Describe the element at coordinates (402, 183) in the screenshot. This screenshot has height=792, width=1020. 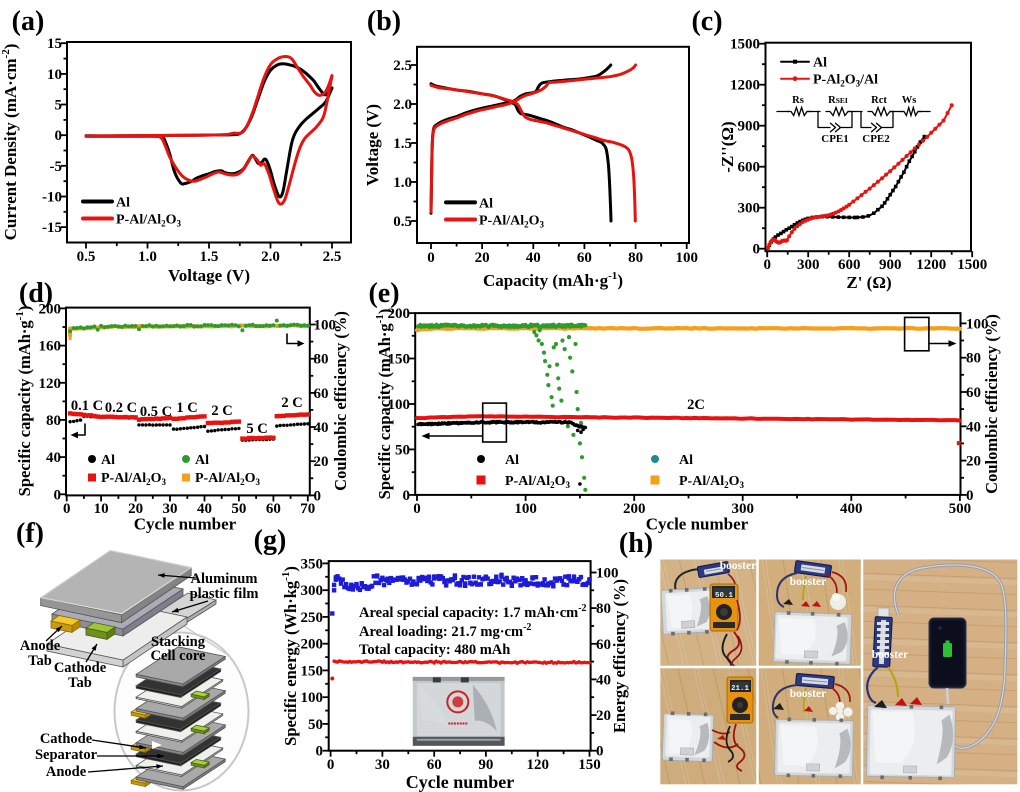
I see `svg-text: 1.0` at that location.